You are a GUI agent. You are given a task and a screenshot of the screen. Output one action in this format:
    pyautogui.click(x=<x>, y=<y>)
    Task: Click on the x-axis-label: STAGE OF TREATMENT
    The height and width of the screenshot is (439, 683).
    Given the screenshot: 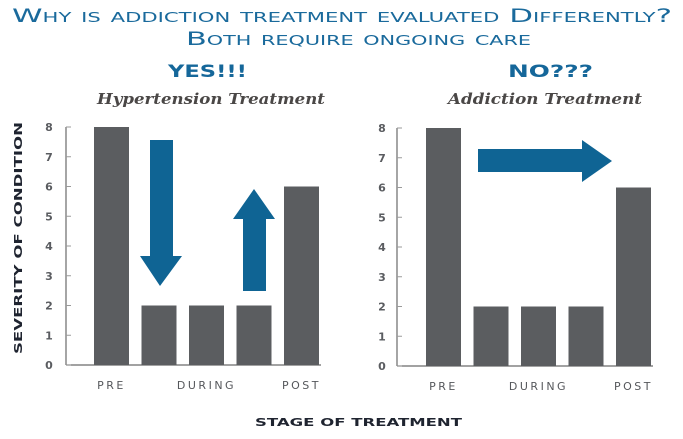 What is the action you would take?
    pyautogui.click(x=359, y=422)
    